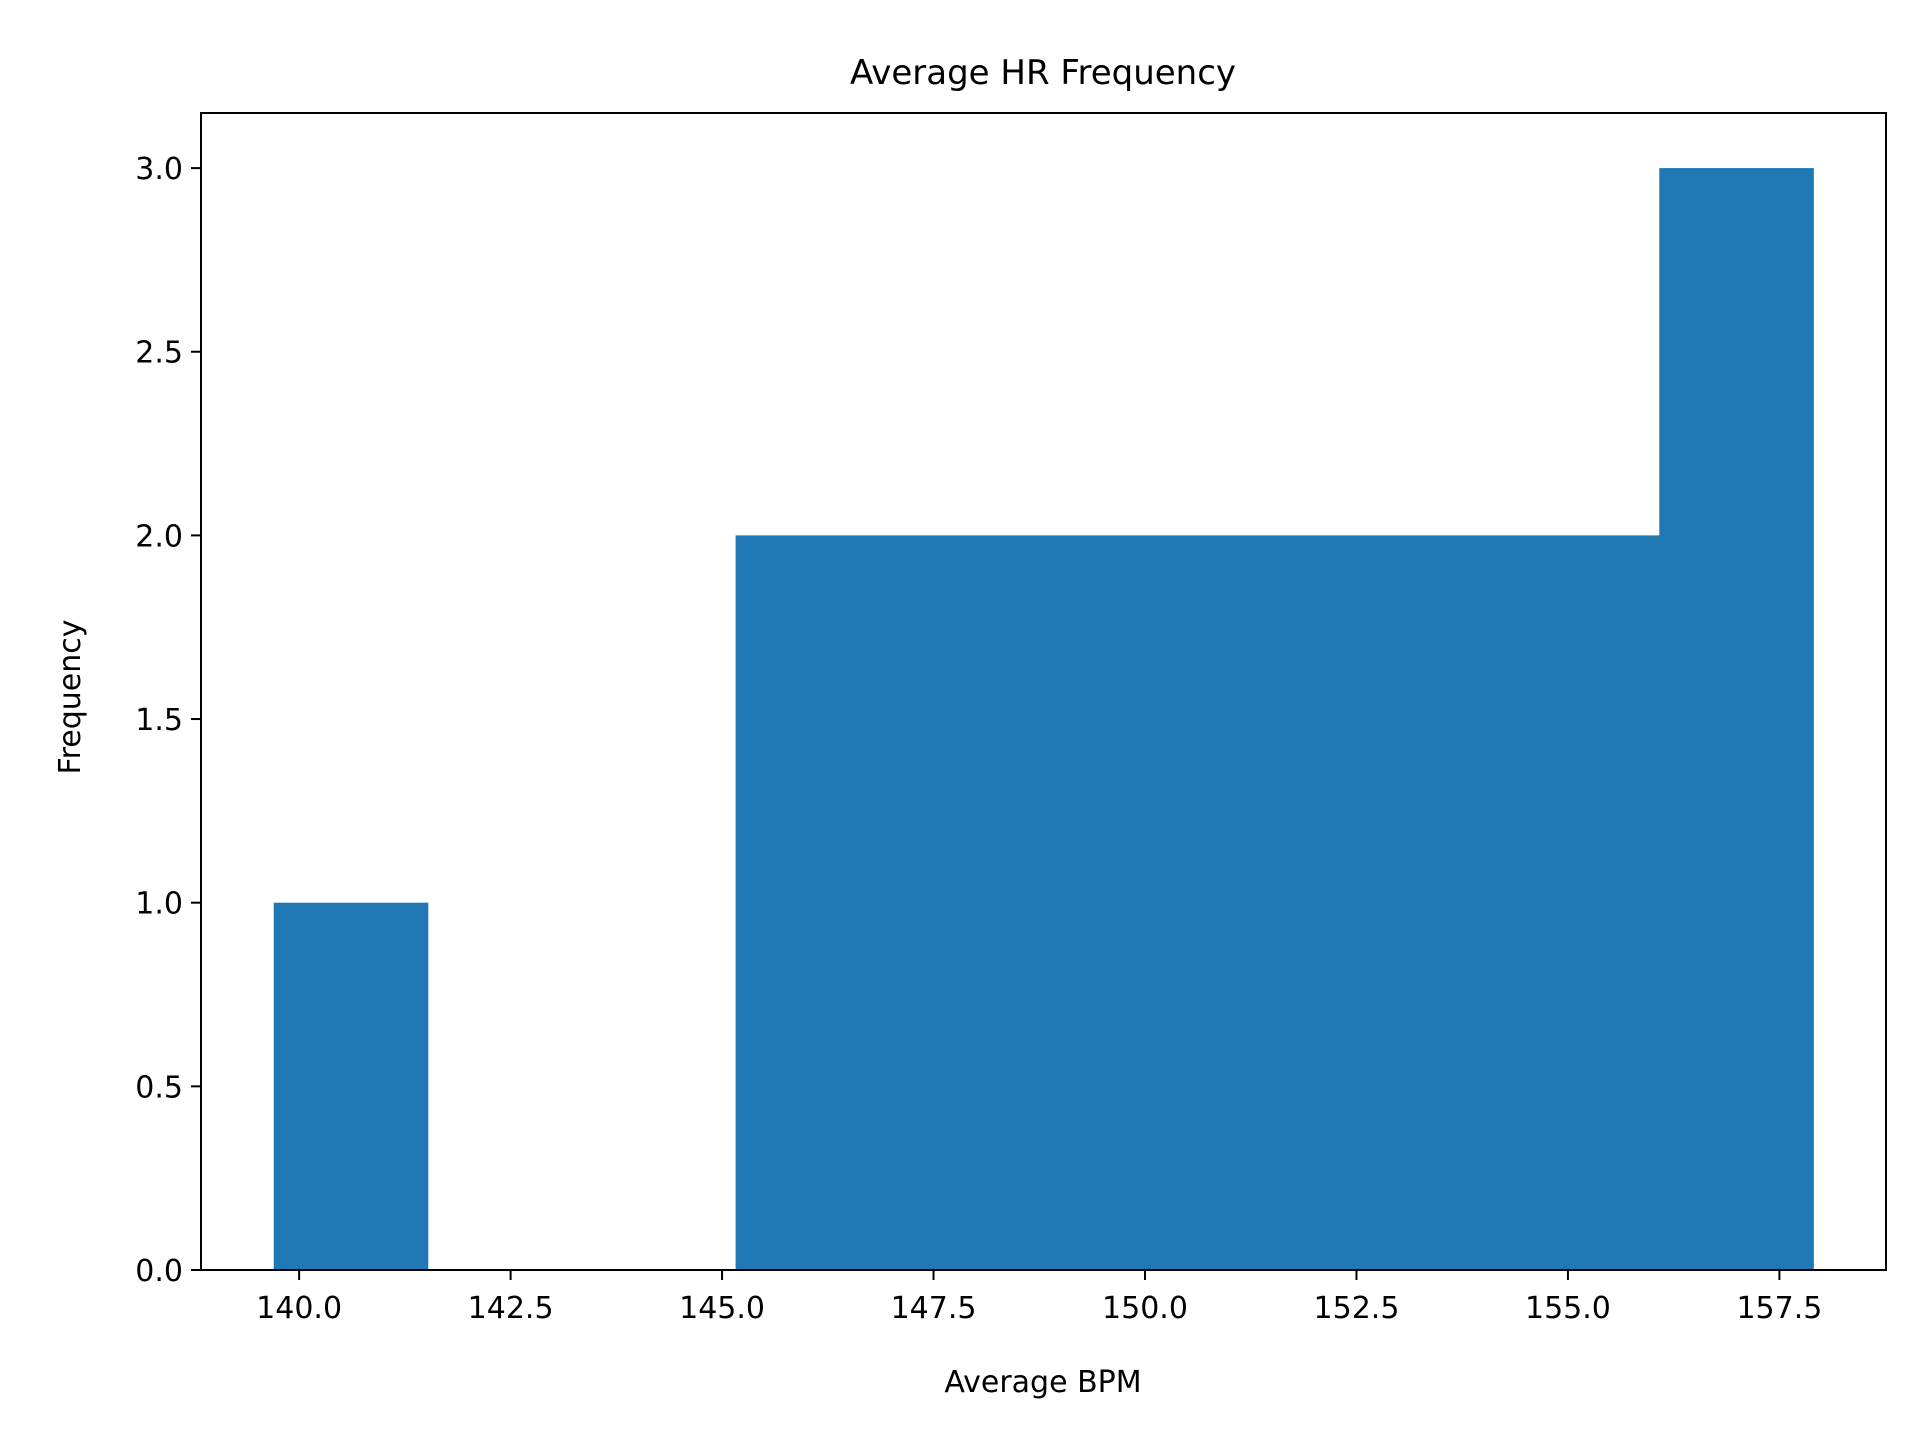 The height and width of the screenshot is (1440, 1920). Describe the element at coordinates (934, 1308) in the screenshot. I see `x-tick-label: 147.5` at that location.